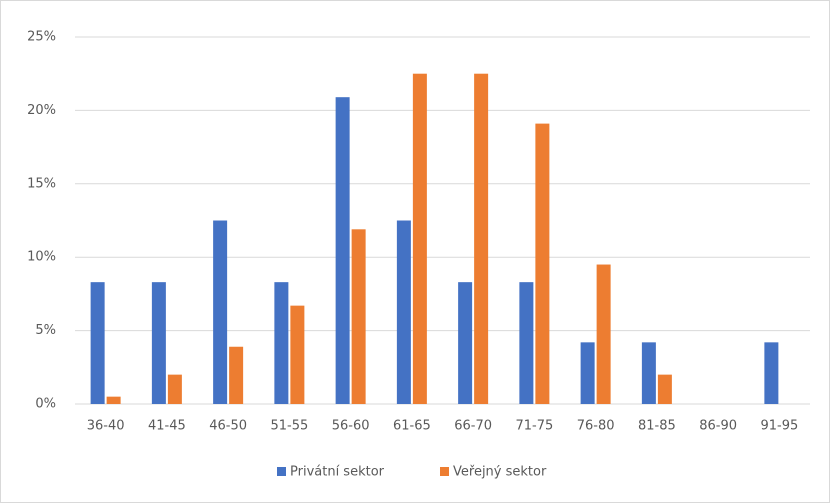 The height and width of the screenshot is (504, 831). I want to click on x-tick-label: 36-40, so click(106, 426).